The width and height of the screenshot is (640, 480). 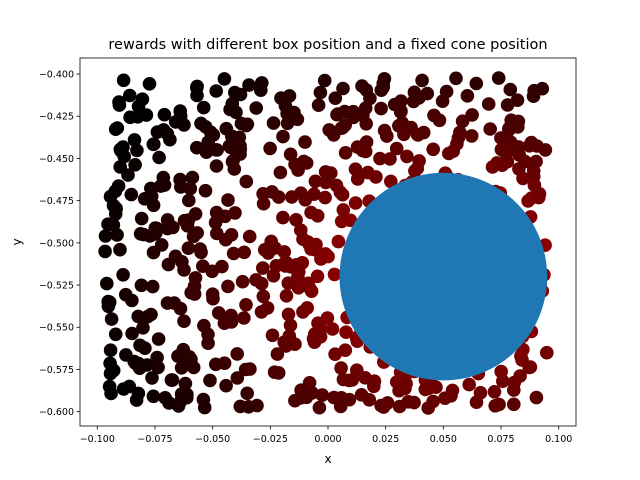 I want to click on y-tick-label: −0.600, so click(x=56, y=412).